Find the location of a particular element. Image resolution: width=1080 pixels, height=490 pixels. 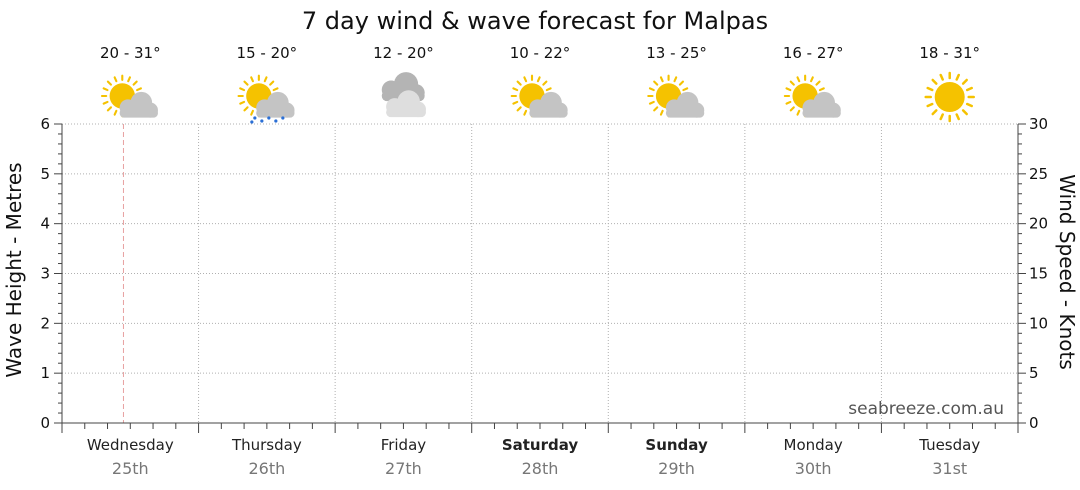

day-name-label: Monday is located at coordinates (813, 445).